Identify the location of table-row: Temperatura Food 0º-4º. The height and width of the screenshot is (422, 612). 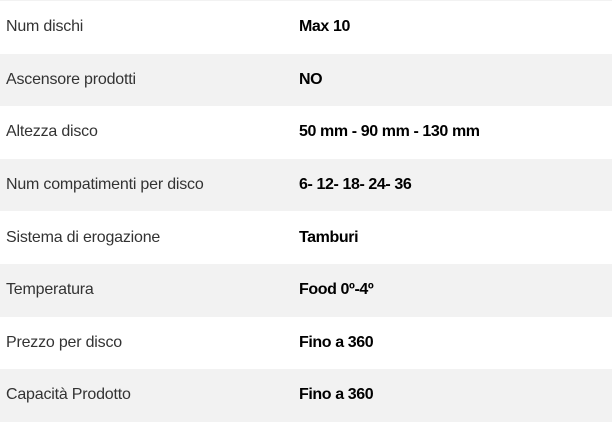
(306, 290).